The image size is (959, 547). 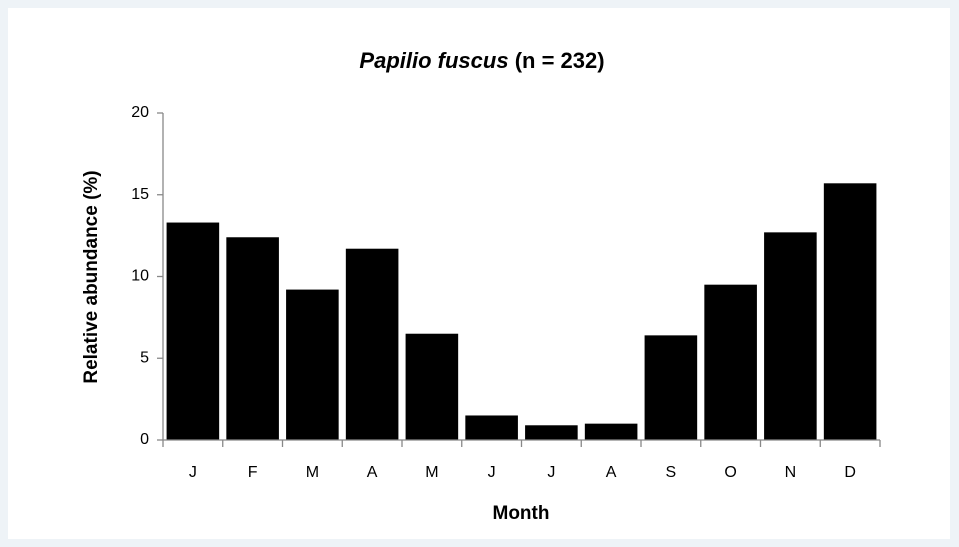 I want to click on title-species: Papilio fuscus, so click(x=433, y=60).